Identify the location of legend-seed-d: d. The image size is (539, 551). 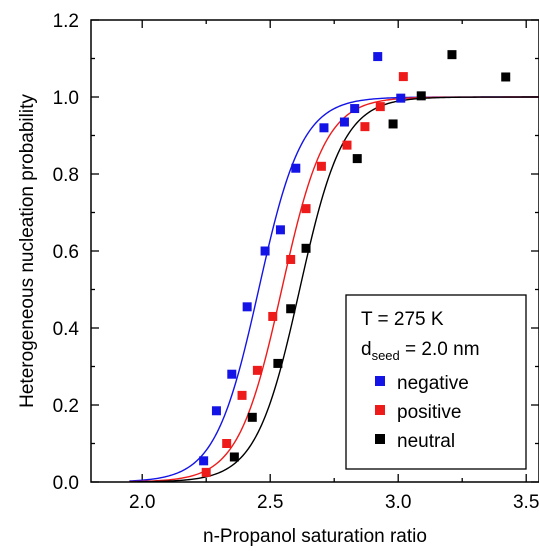
(366, 349).